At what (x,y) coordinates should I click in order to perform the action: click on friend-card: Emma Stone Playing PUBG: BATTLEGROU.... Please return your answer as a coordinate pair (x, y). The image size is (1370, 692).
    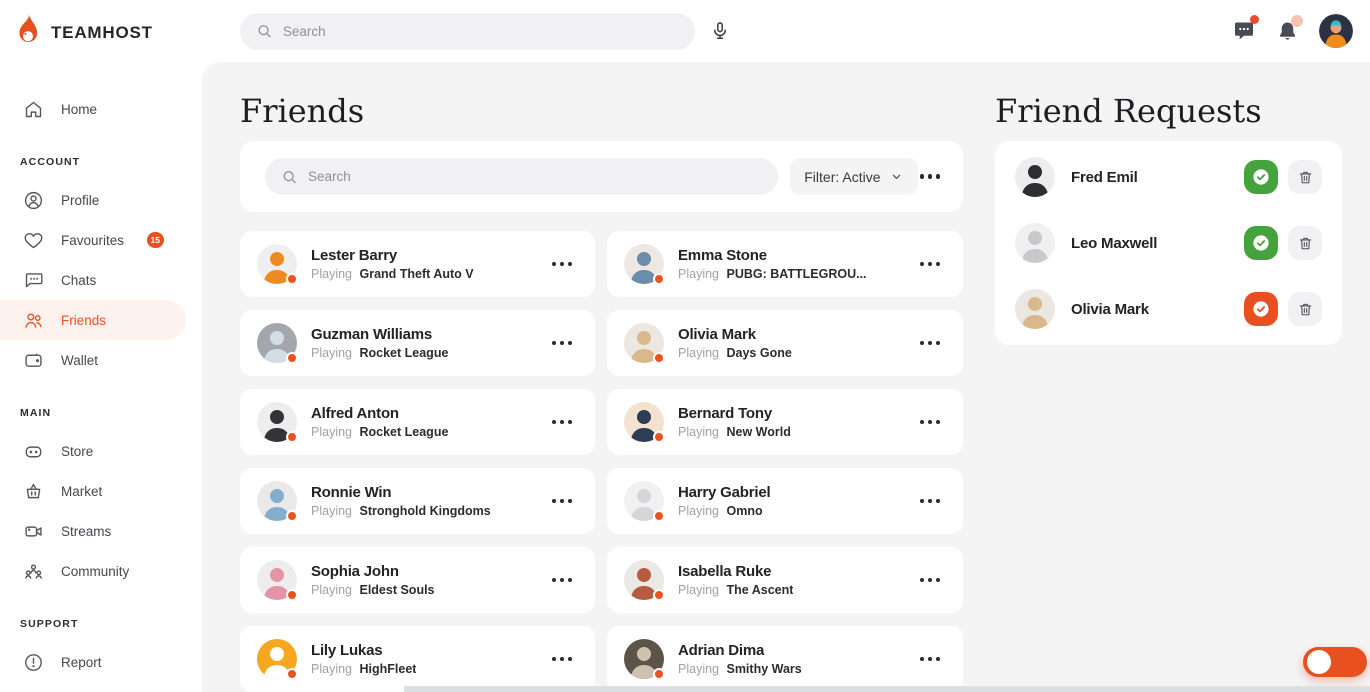
    Looking at the image, I should click on (785, 264).